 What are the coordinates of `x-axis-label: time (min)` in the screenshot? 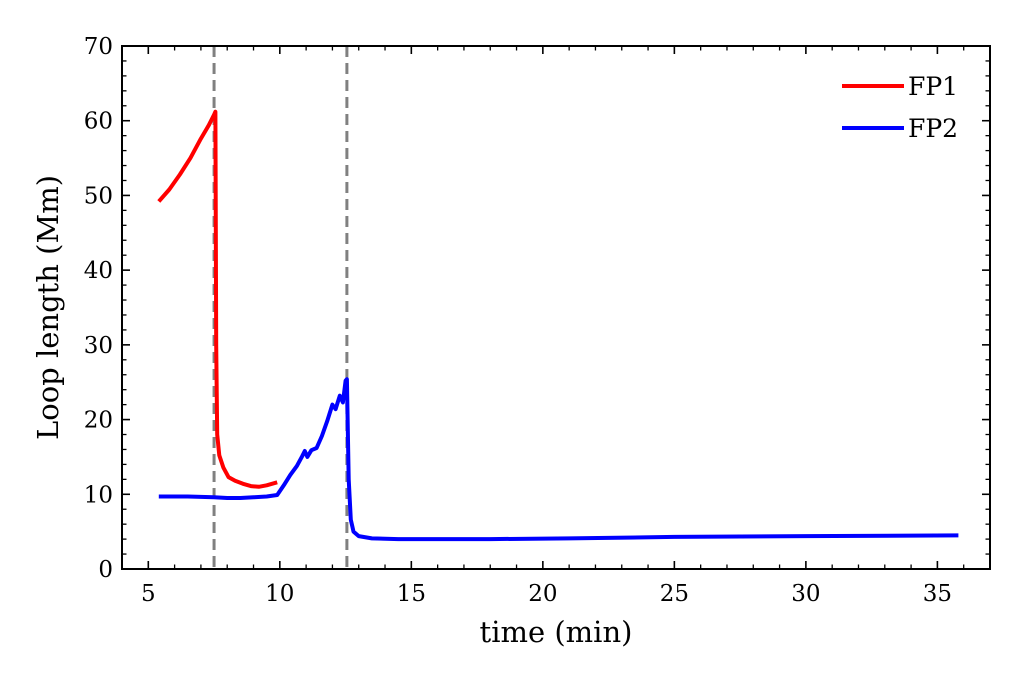 It's located at (556, 632).